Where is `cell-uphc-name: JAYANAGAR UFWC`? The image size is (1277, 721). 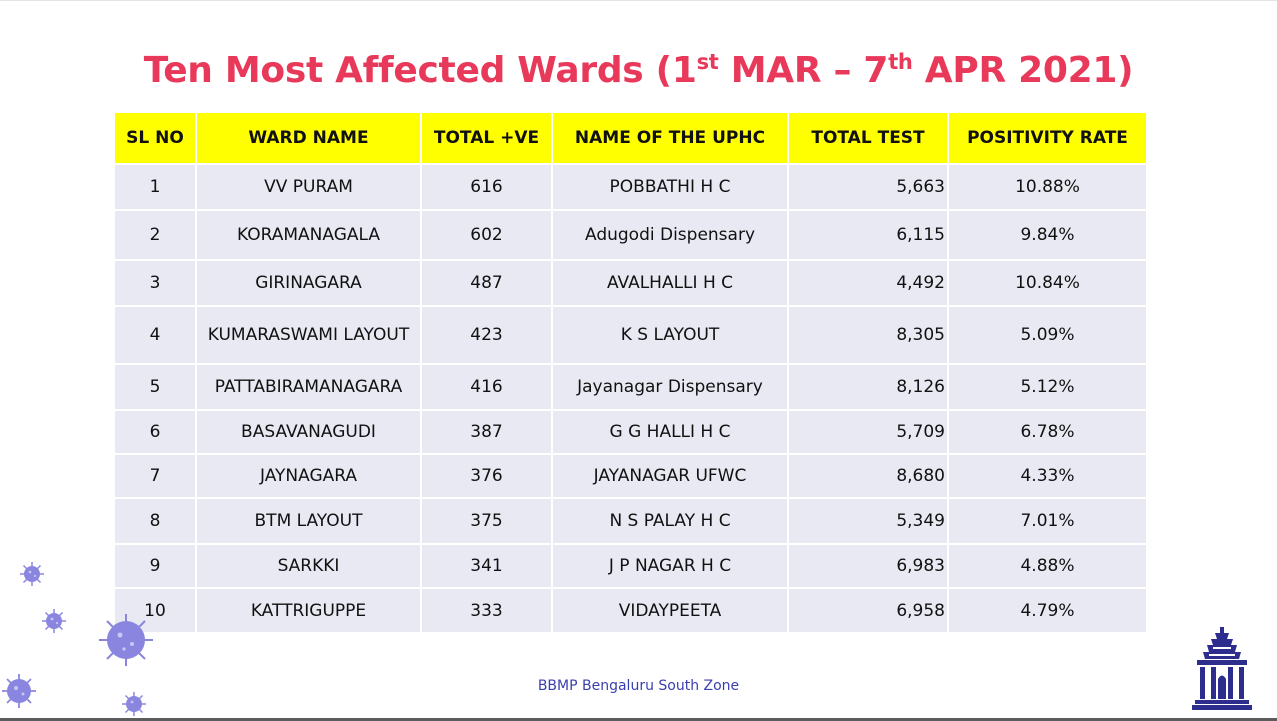
cell-uphc-name: JAYANAGAR UFWC is located at coordinates (670, 475).